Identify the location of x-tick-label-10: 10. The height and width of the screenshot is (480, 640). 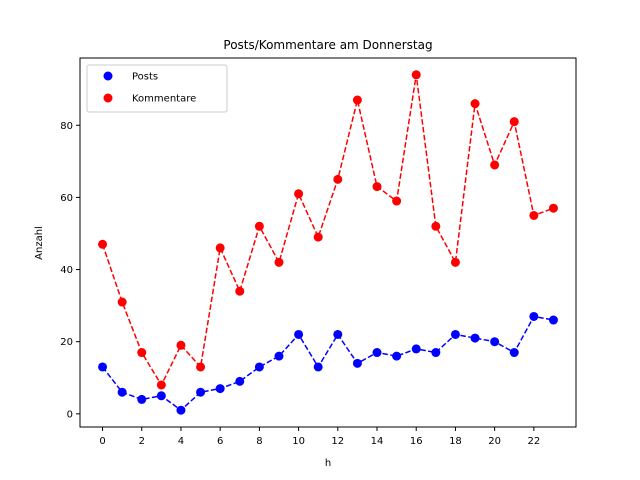
(298, 441).